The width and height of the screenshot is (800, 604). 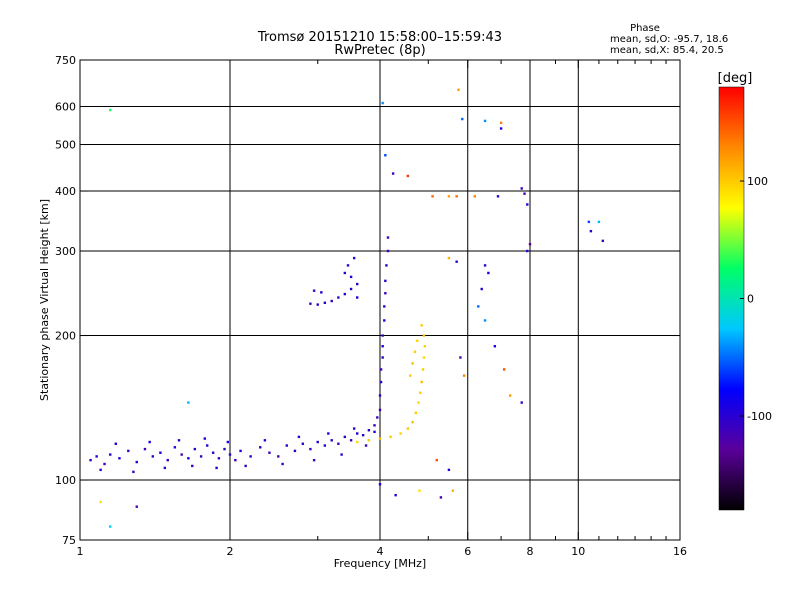 What do you see at coordinates (65, 145) in the screenshot?
I see `y-tick-label: 500` at bounding box center [65, 145].